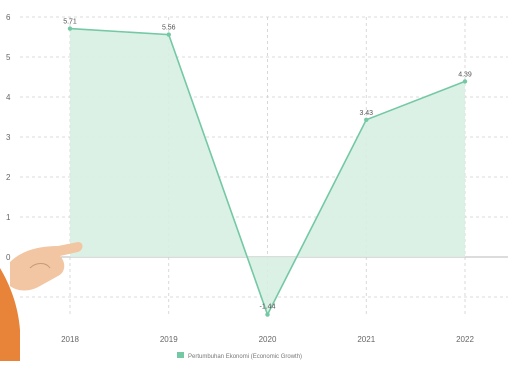 The height and width of the screenshot is (366, 513). Describe the element at coordinates (180, 355) in the screenshot. I see `legend-swatch` at that location.